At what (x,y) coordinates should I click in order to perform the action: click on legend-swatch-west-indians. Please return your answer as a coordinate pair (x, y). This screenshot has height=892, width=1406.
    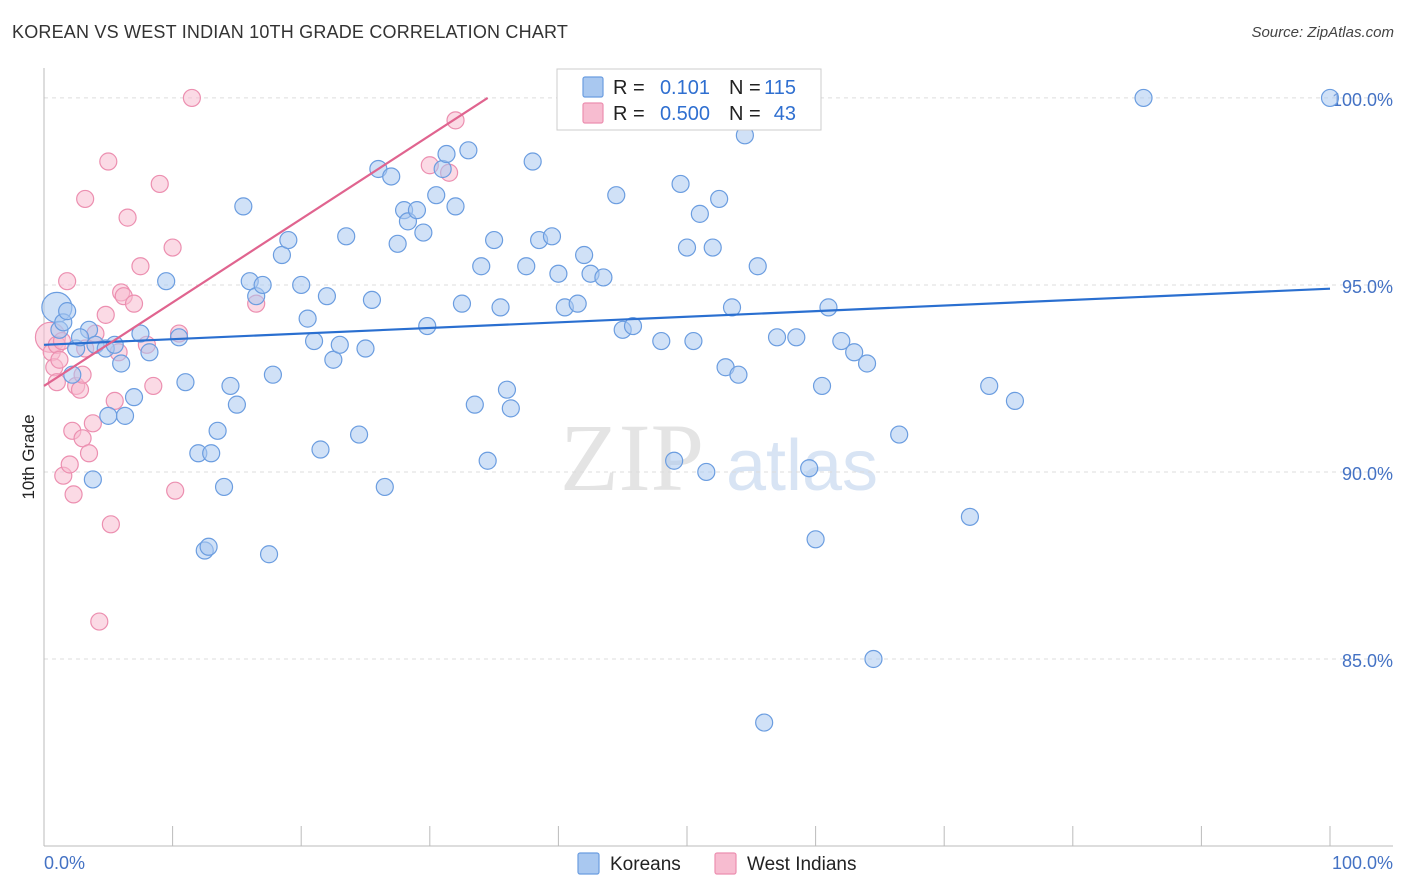
    Looking at the image, I should click on (725, 863).